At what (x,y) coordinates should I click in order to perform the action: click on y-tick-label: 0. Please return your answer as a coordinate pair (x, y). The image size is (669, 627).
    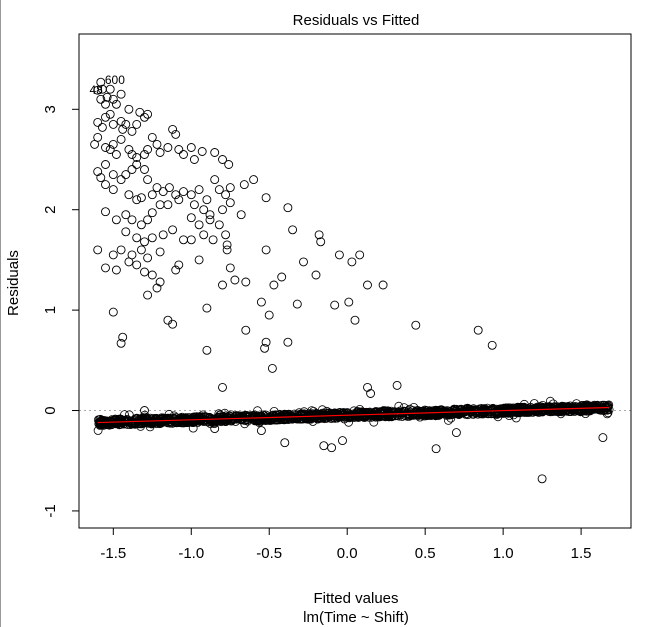
    Looking at the image, I should click on (50, 410).